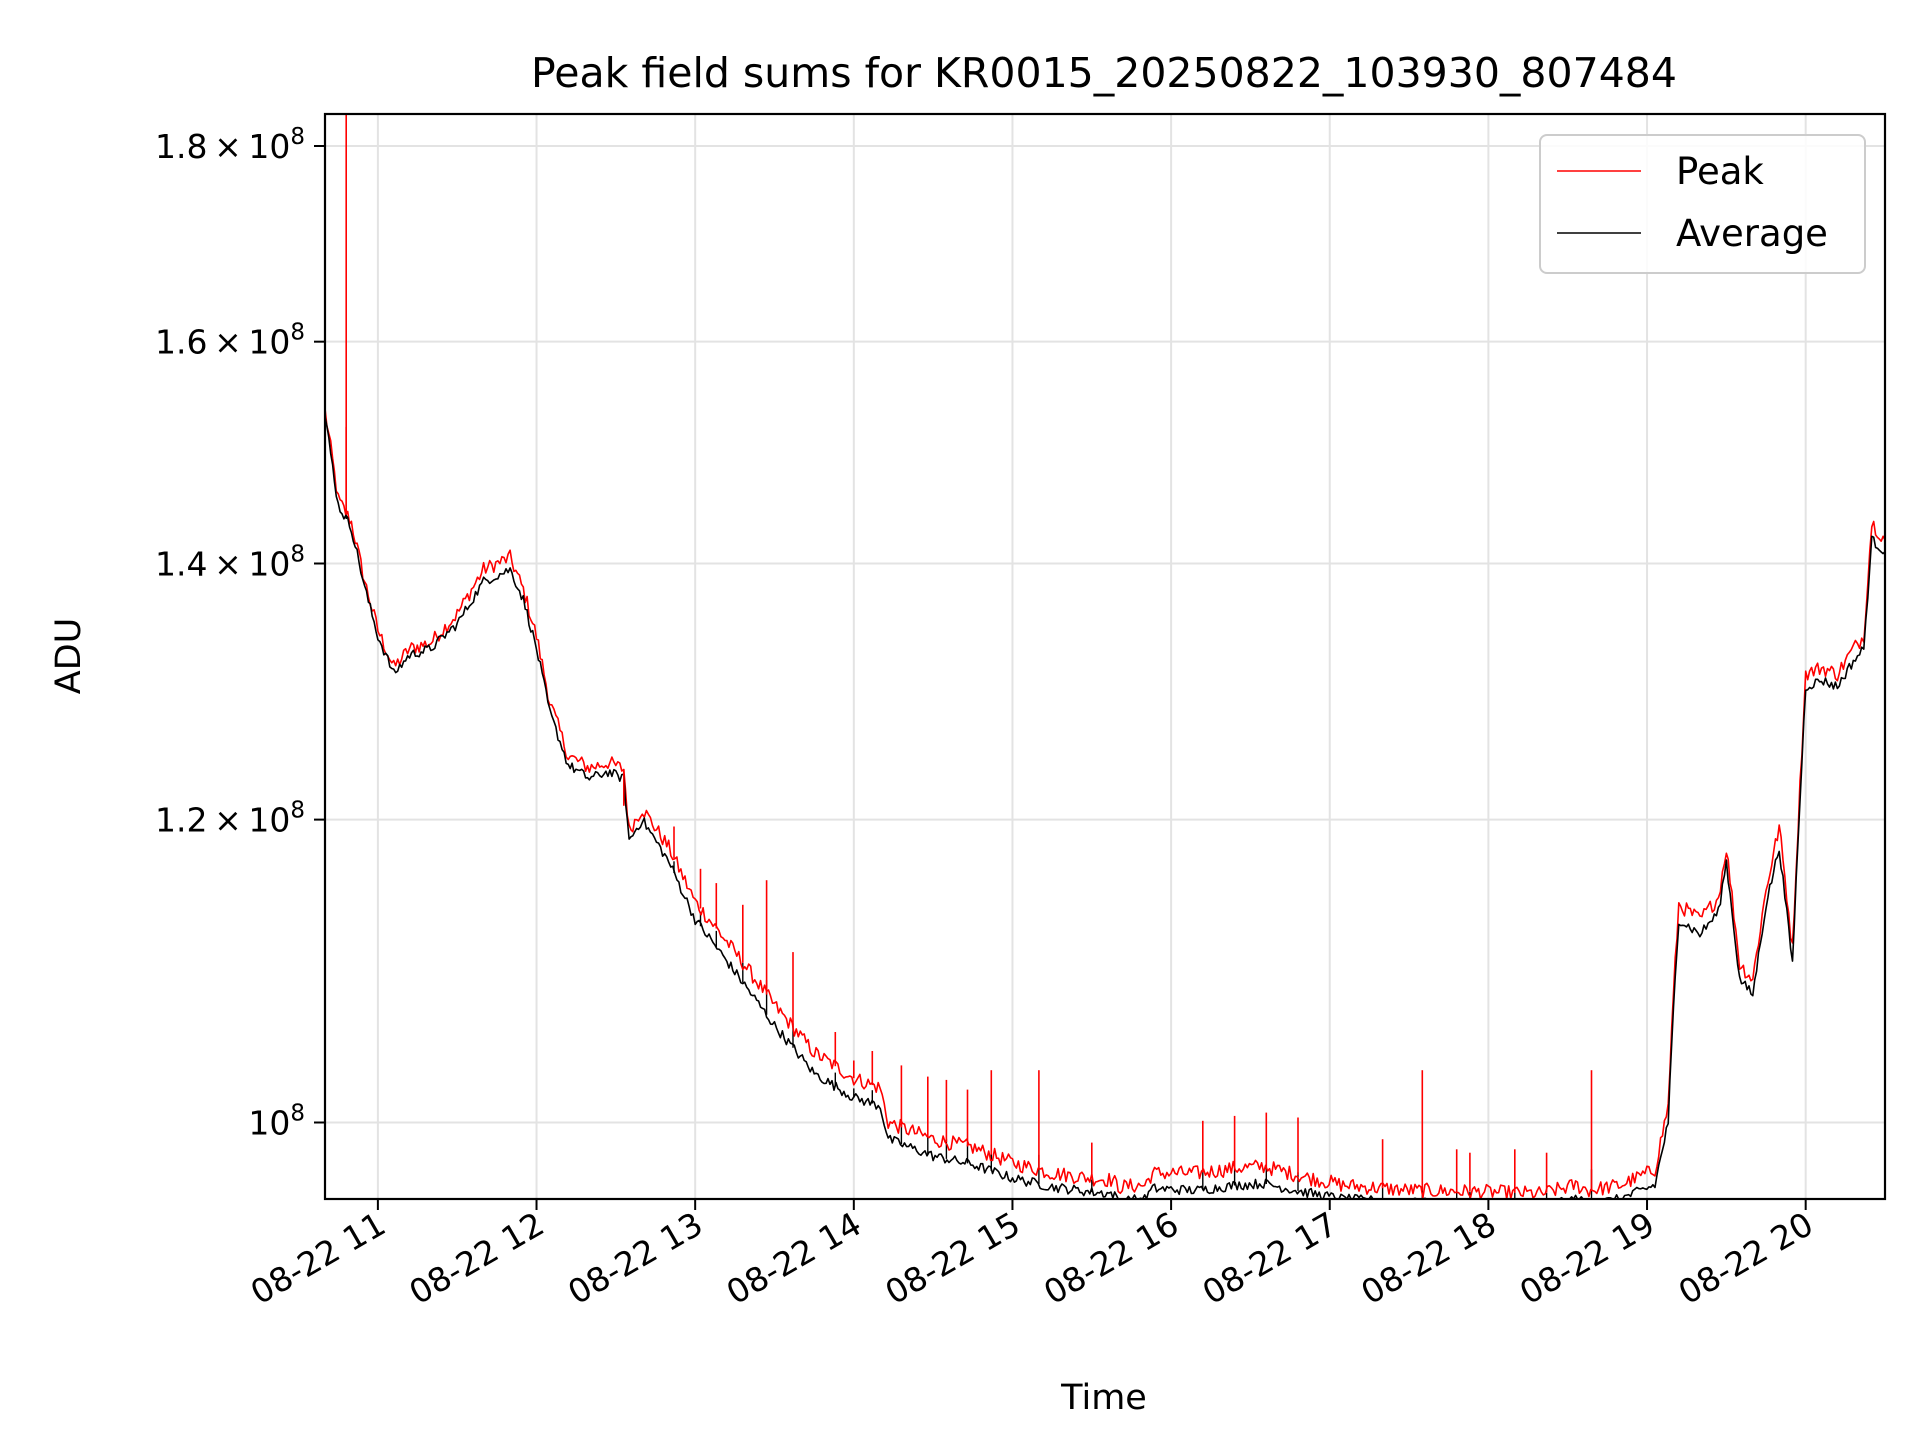 This screenshot has height=1440, width=1920. What do you see at coordinates (240, 633) in the screenshot?
I see `y-axis-ticks: 108 1.2 × 108 1.4 × 108 1.6 × 108 1.8 × 108` at bounding box center [240, 633].